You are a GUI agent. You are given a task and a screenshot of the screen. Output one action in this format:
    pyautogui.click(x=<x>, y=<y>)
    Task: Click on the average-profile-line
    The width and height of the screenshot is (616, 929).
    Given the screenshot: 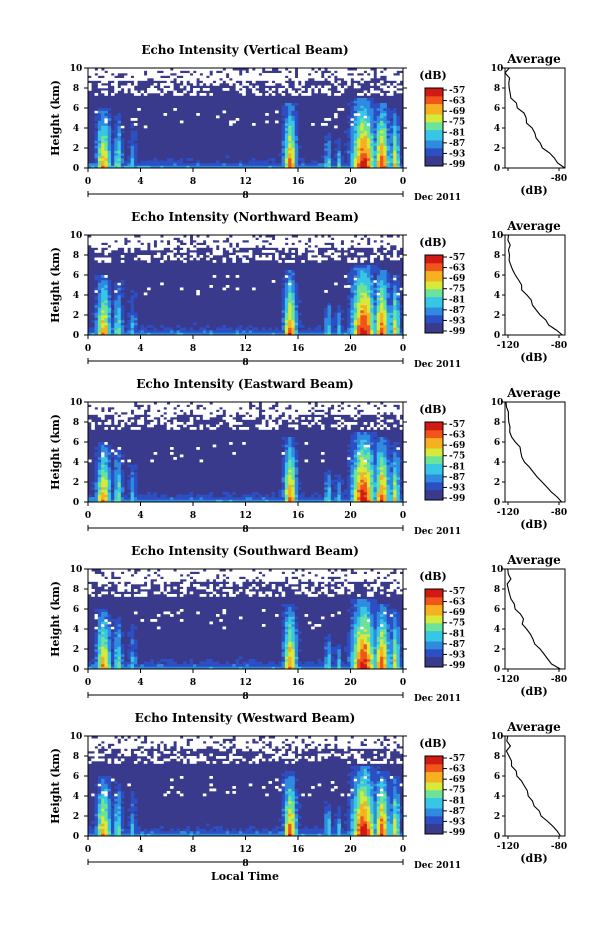 What is the action you would take?
    pyautogui.click(x=535, y=118)
    